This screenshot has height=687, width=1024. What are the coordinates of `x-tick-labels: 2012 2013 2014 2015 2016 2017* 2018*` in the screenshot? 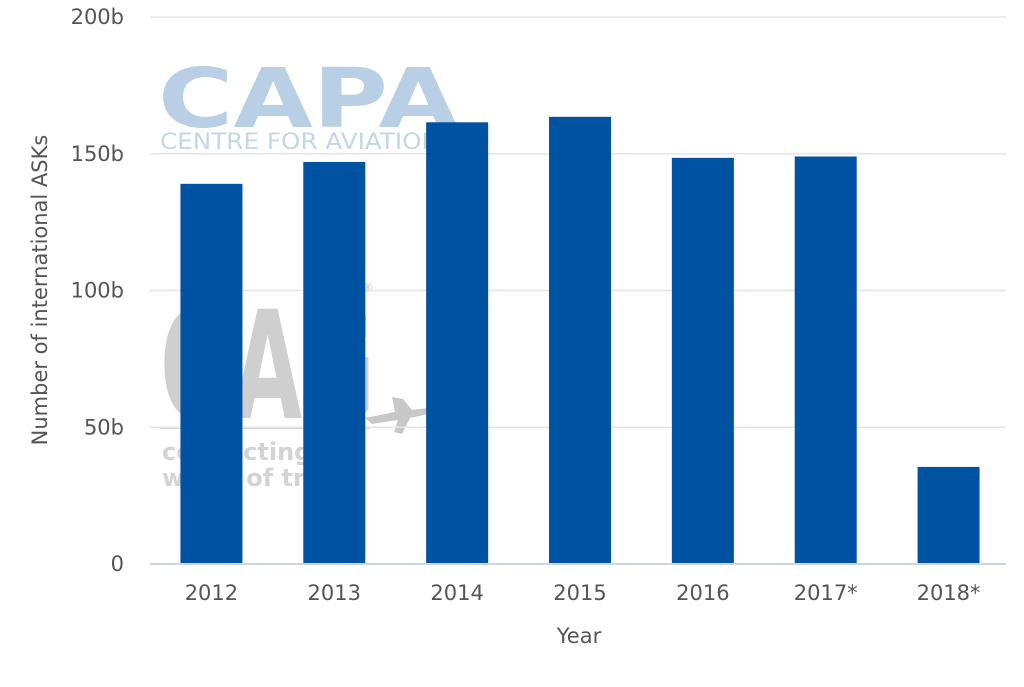 It's located at (583, 593).